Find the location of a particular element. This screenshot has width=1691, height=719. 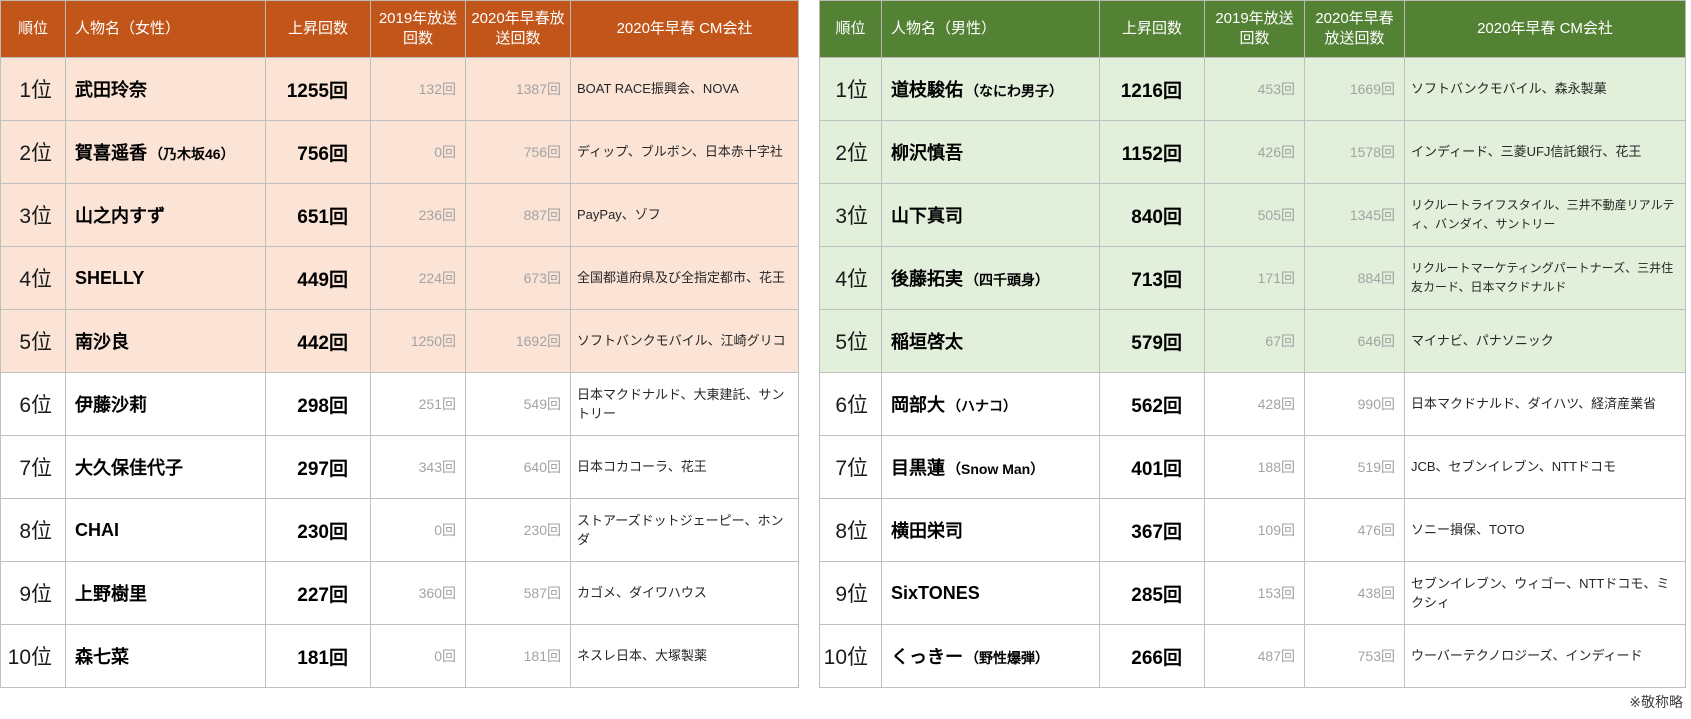

women-row10-y2020: 181回 is located at coordinates (518, 656).